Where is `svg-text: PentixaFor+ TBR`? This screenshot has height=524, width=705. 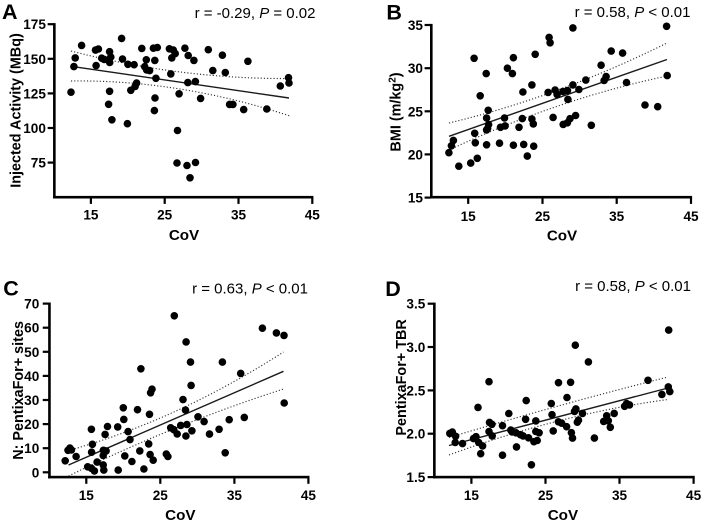 svg-text: PentixaFor+ TBR is located at coordinates (402, 377).